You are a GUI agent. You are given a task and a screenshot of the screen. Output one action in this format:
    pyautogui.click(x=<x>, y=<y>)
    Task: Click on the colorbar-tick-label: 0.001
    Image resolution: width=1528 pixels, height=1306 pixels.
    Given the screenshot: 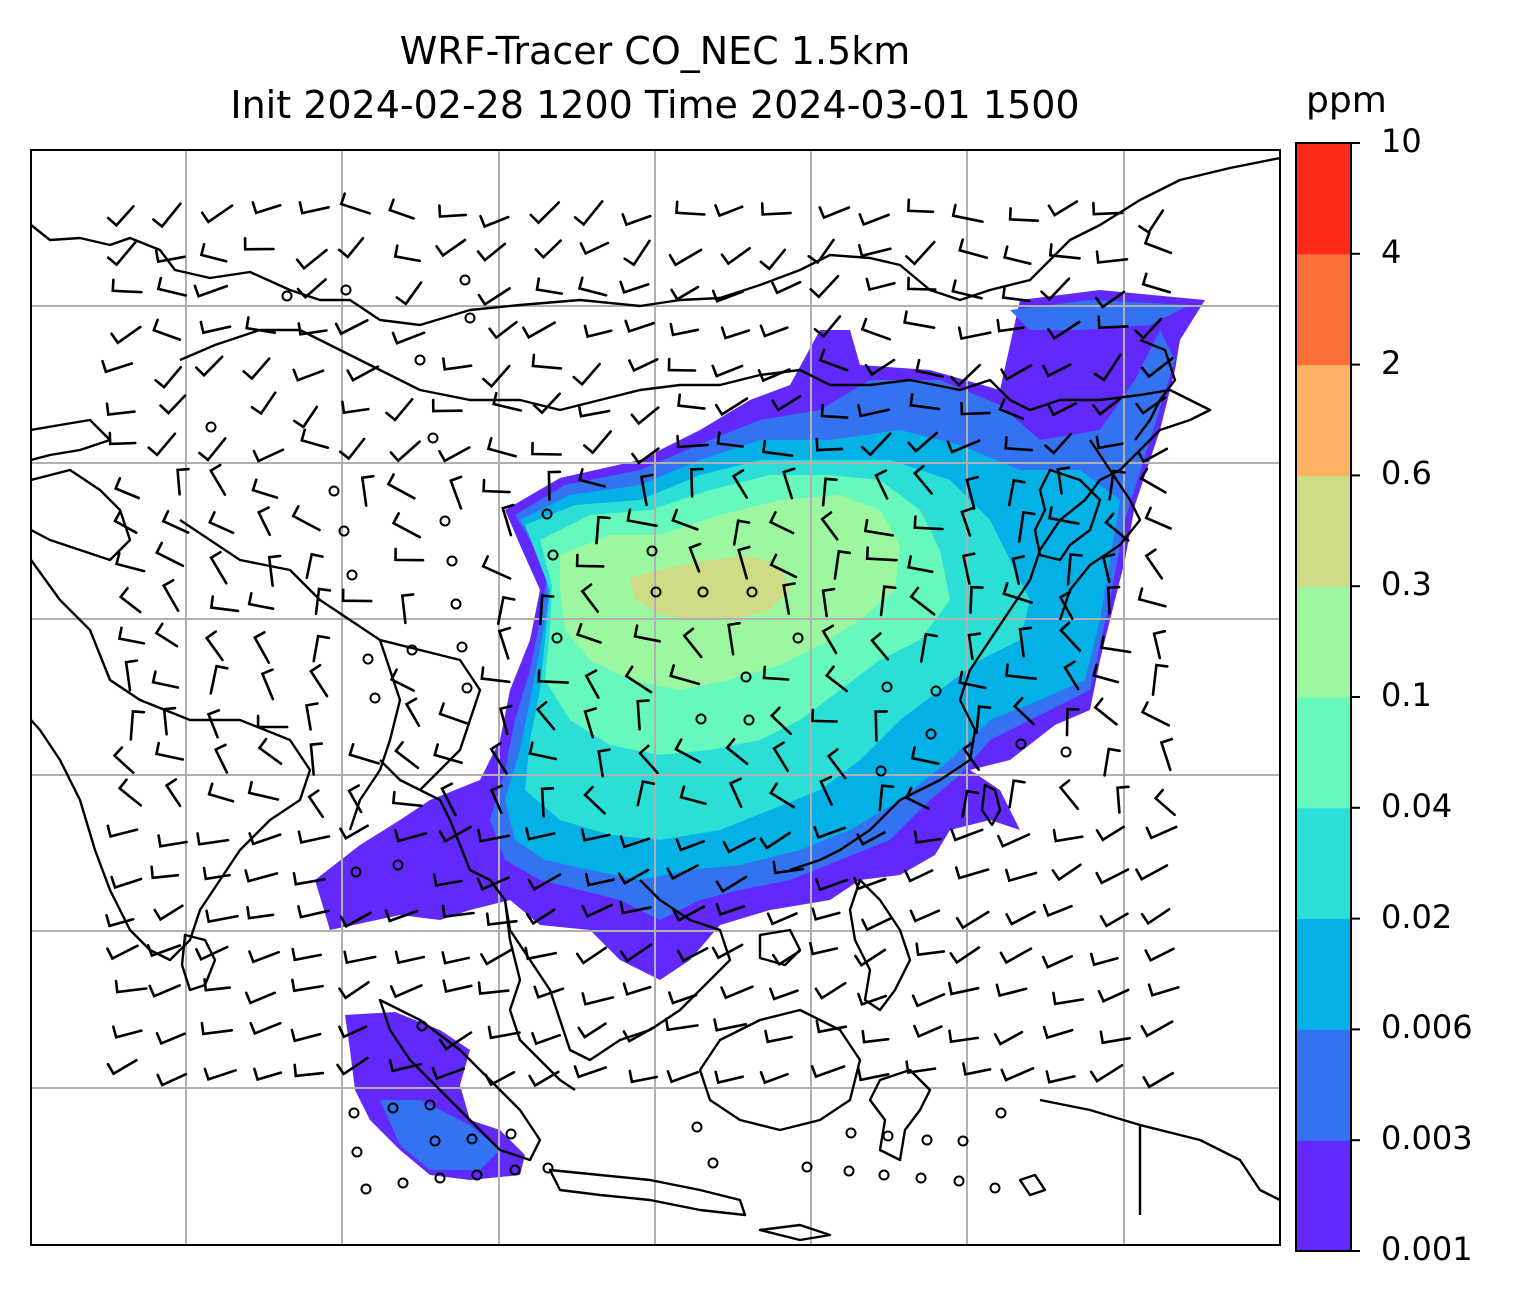 What is the action you would take?
    pyautogui.click(x=1427, y=1249)
    